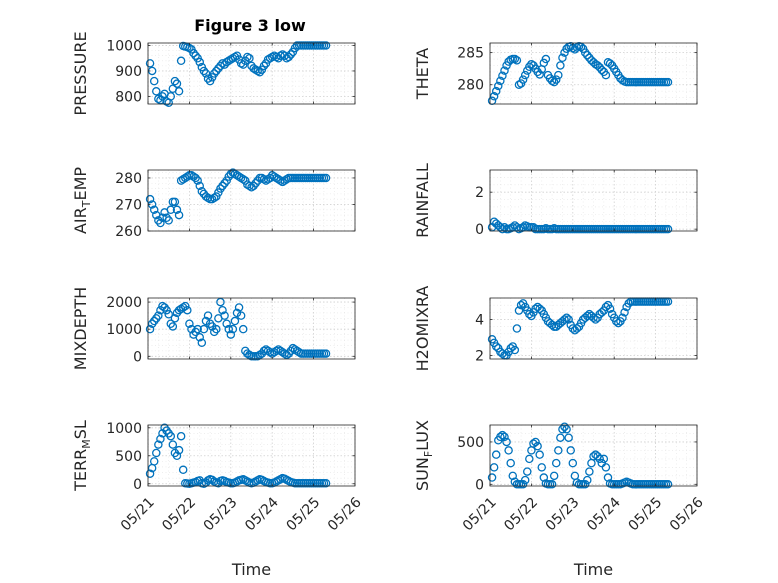 This screenshot has height=583, width=778. What do you see at coordinates (128, 97) in the screenshot?
I see `y-tick-label: 800` at bounding box center [128, 97].